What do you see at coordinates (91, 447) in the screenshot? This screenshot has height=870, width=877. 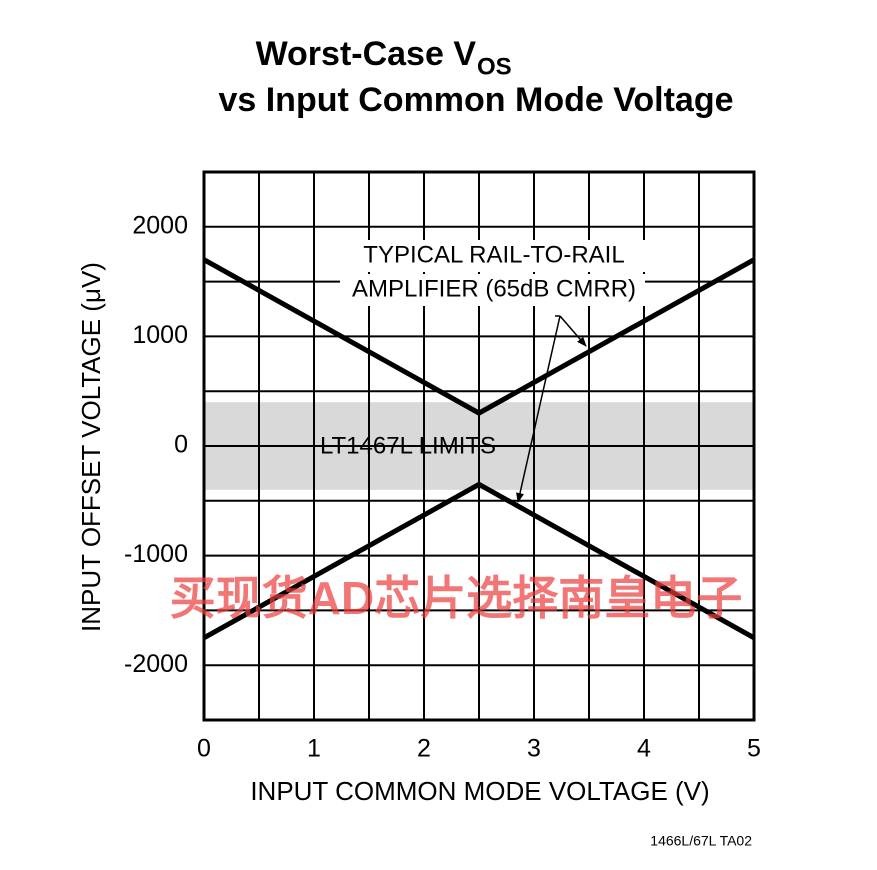 I see `y-axis-label: INPUT OFFSET VOLTAGE (μV)` at bounding box center [91, 447].